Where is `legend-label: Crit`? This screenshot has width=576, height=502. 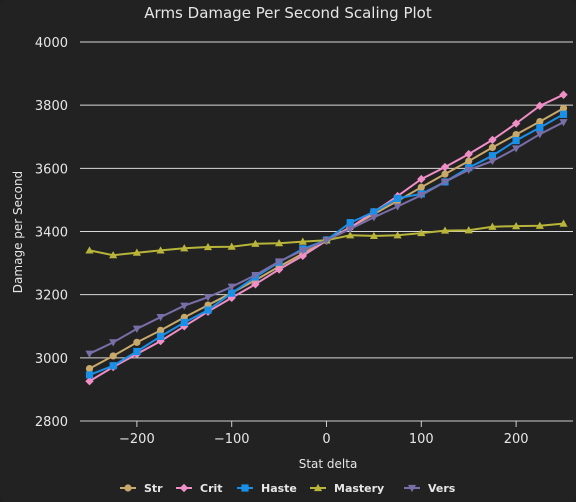
legend-label: Crit is located at coordinates (211, 488).